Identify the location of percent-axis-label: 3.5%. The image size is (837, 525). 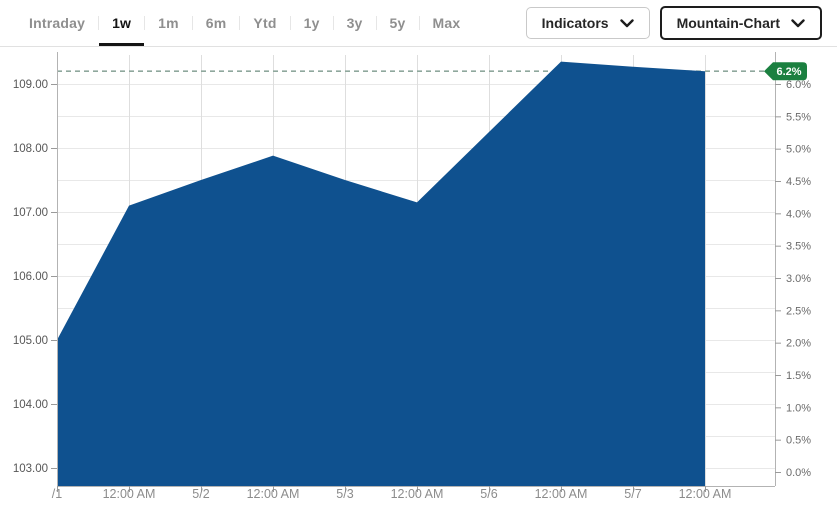
(798, 247).